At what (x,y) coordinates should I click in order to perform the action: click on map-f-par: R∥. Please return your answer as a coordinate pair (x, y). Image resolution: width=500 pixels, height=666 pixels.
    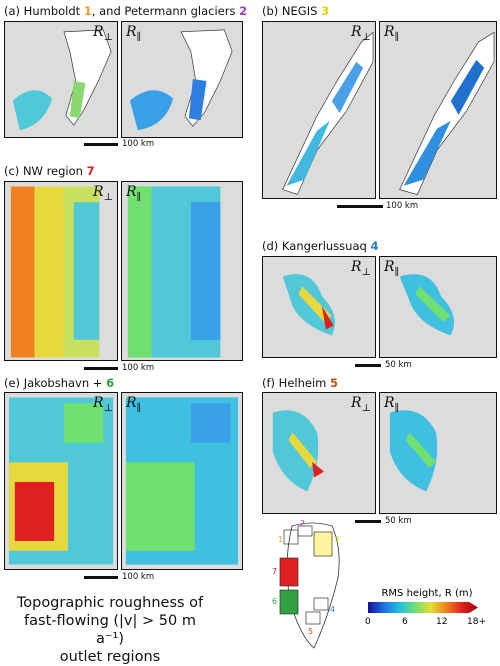
    Looking at the image, I should click on (438, 453).